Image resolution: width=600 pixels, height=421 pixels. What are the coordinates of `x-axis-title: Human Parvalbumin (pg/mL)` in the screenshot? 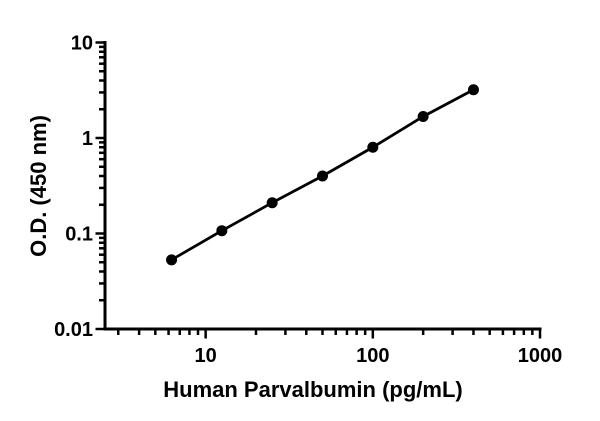 It's located at (312, 389).